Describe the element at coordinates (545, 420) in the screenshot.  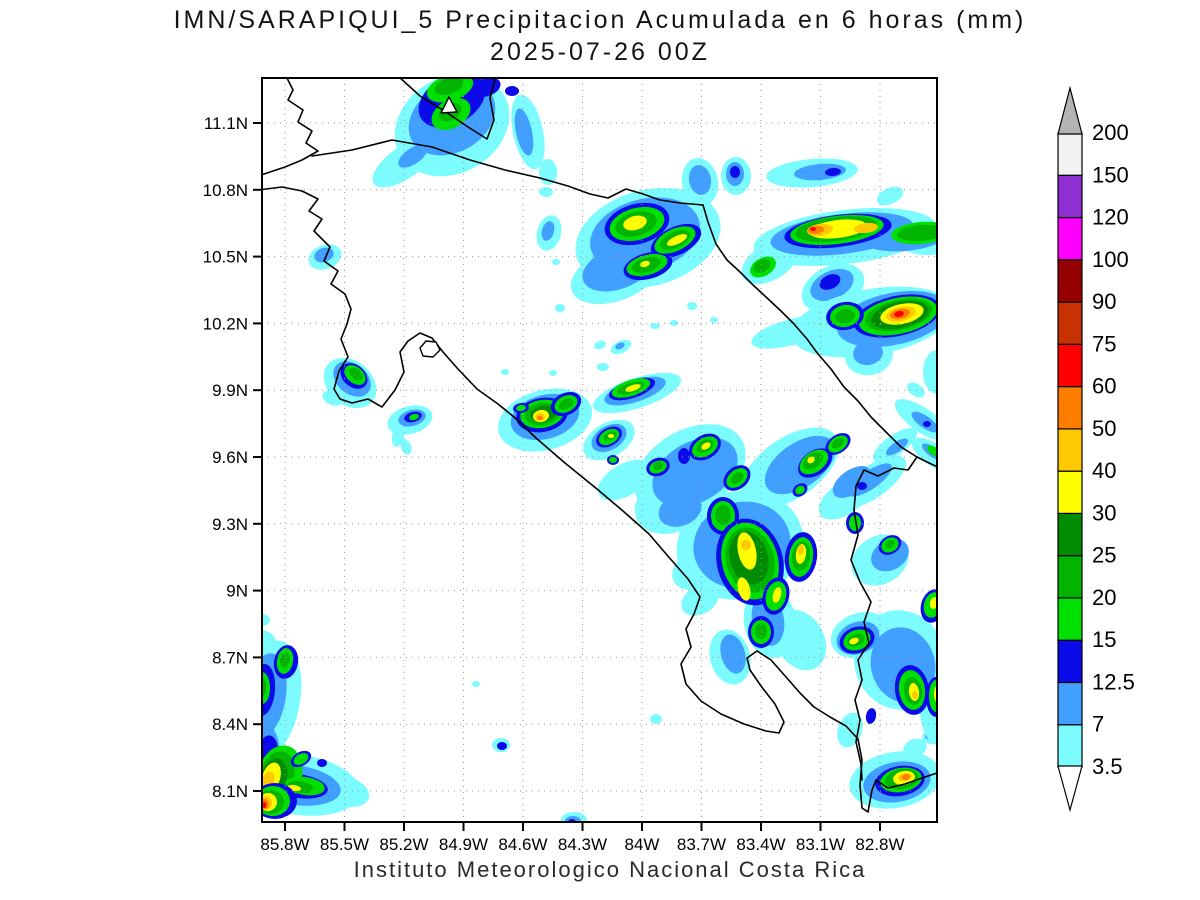
I see `precip-cell-central-orange-core` at that location.